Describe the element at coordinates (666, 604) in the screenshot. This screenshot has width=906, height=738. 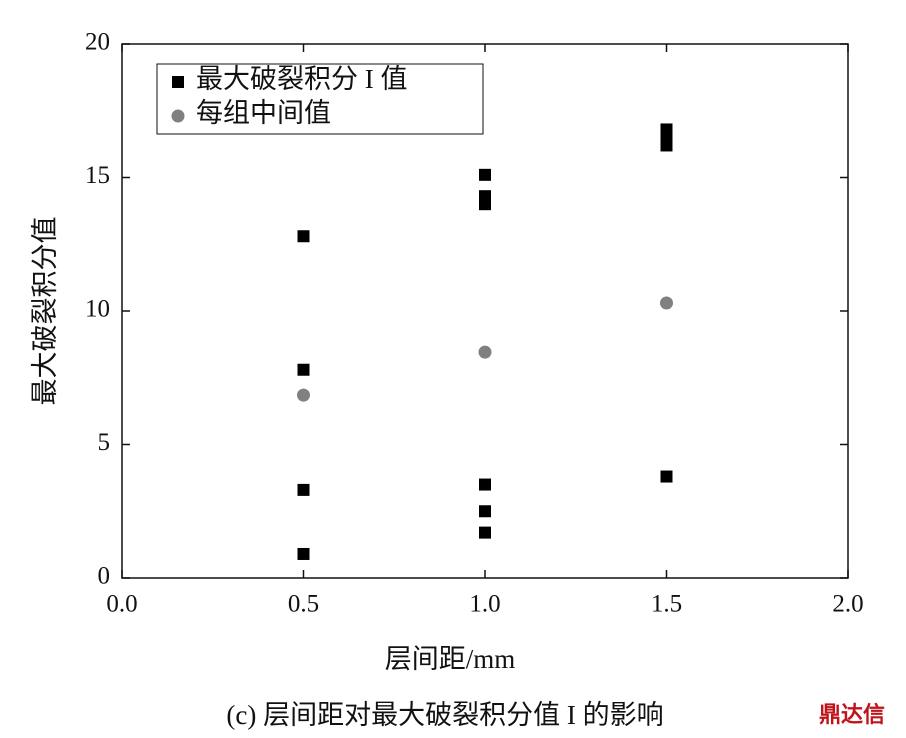
I see `x-tick-label: 1.5` at that location.